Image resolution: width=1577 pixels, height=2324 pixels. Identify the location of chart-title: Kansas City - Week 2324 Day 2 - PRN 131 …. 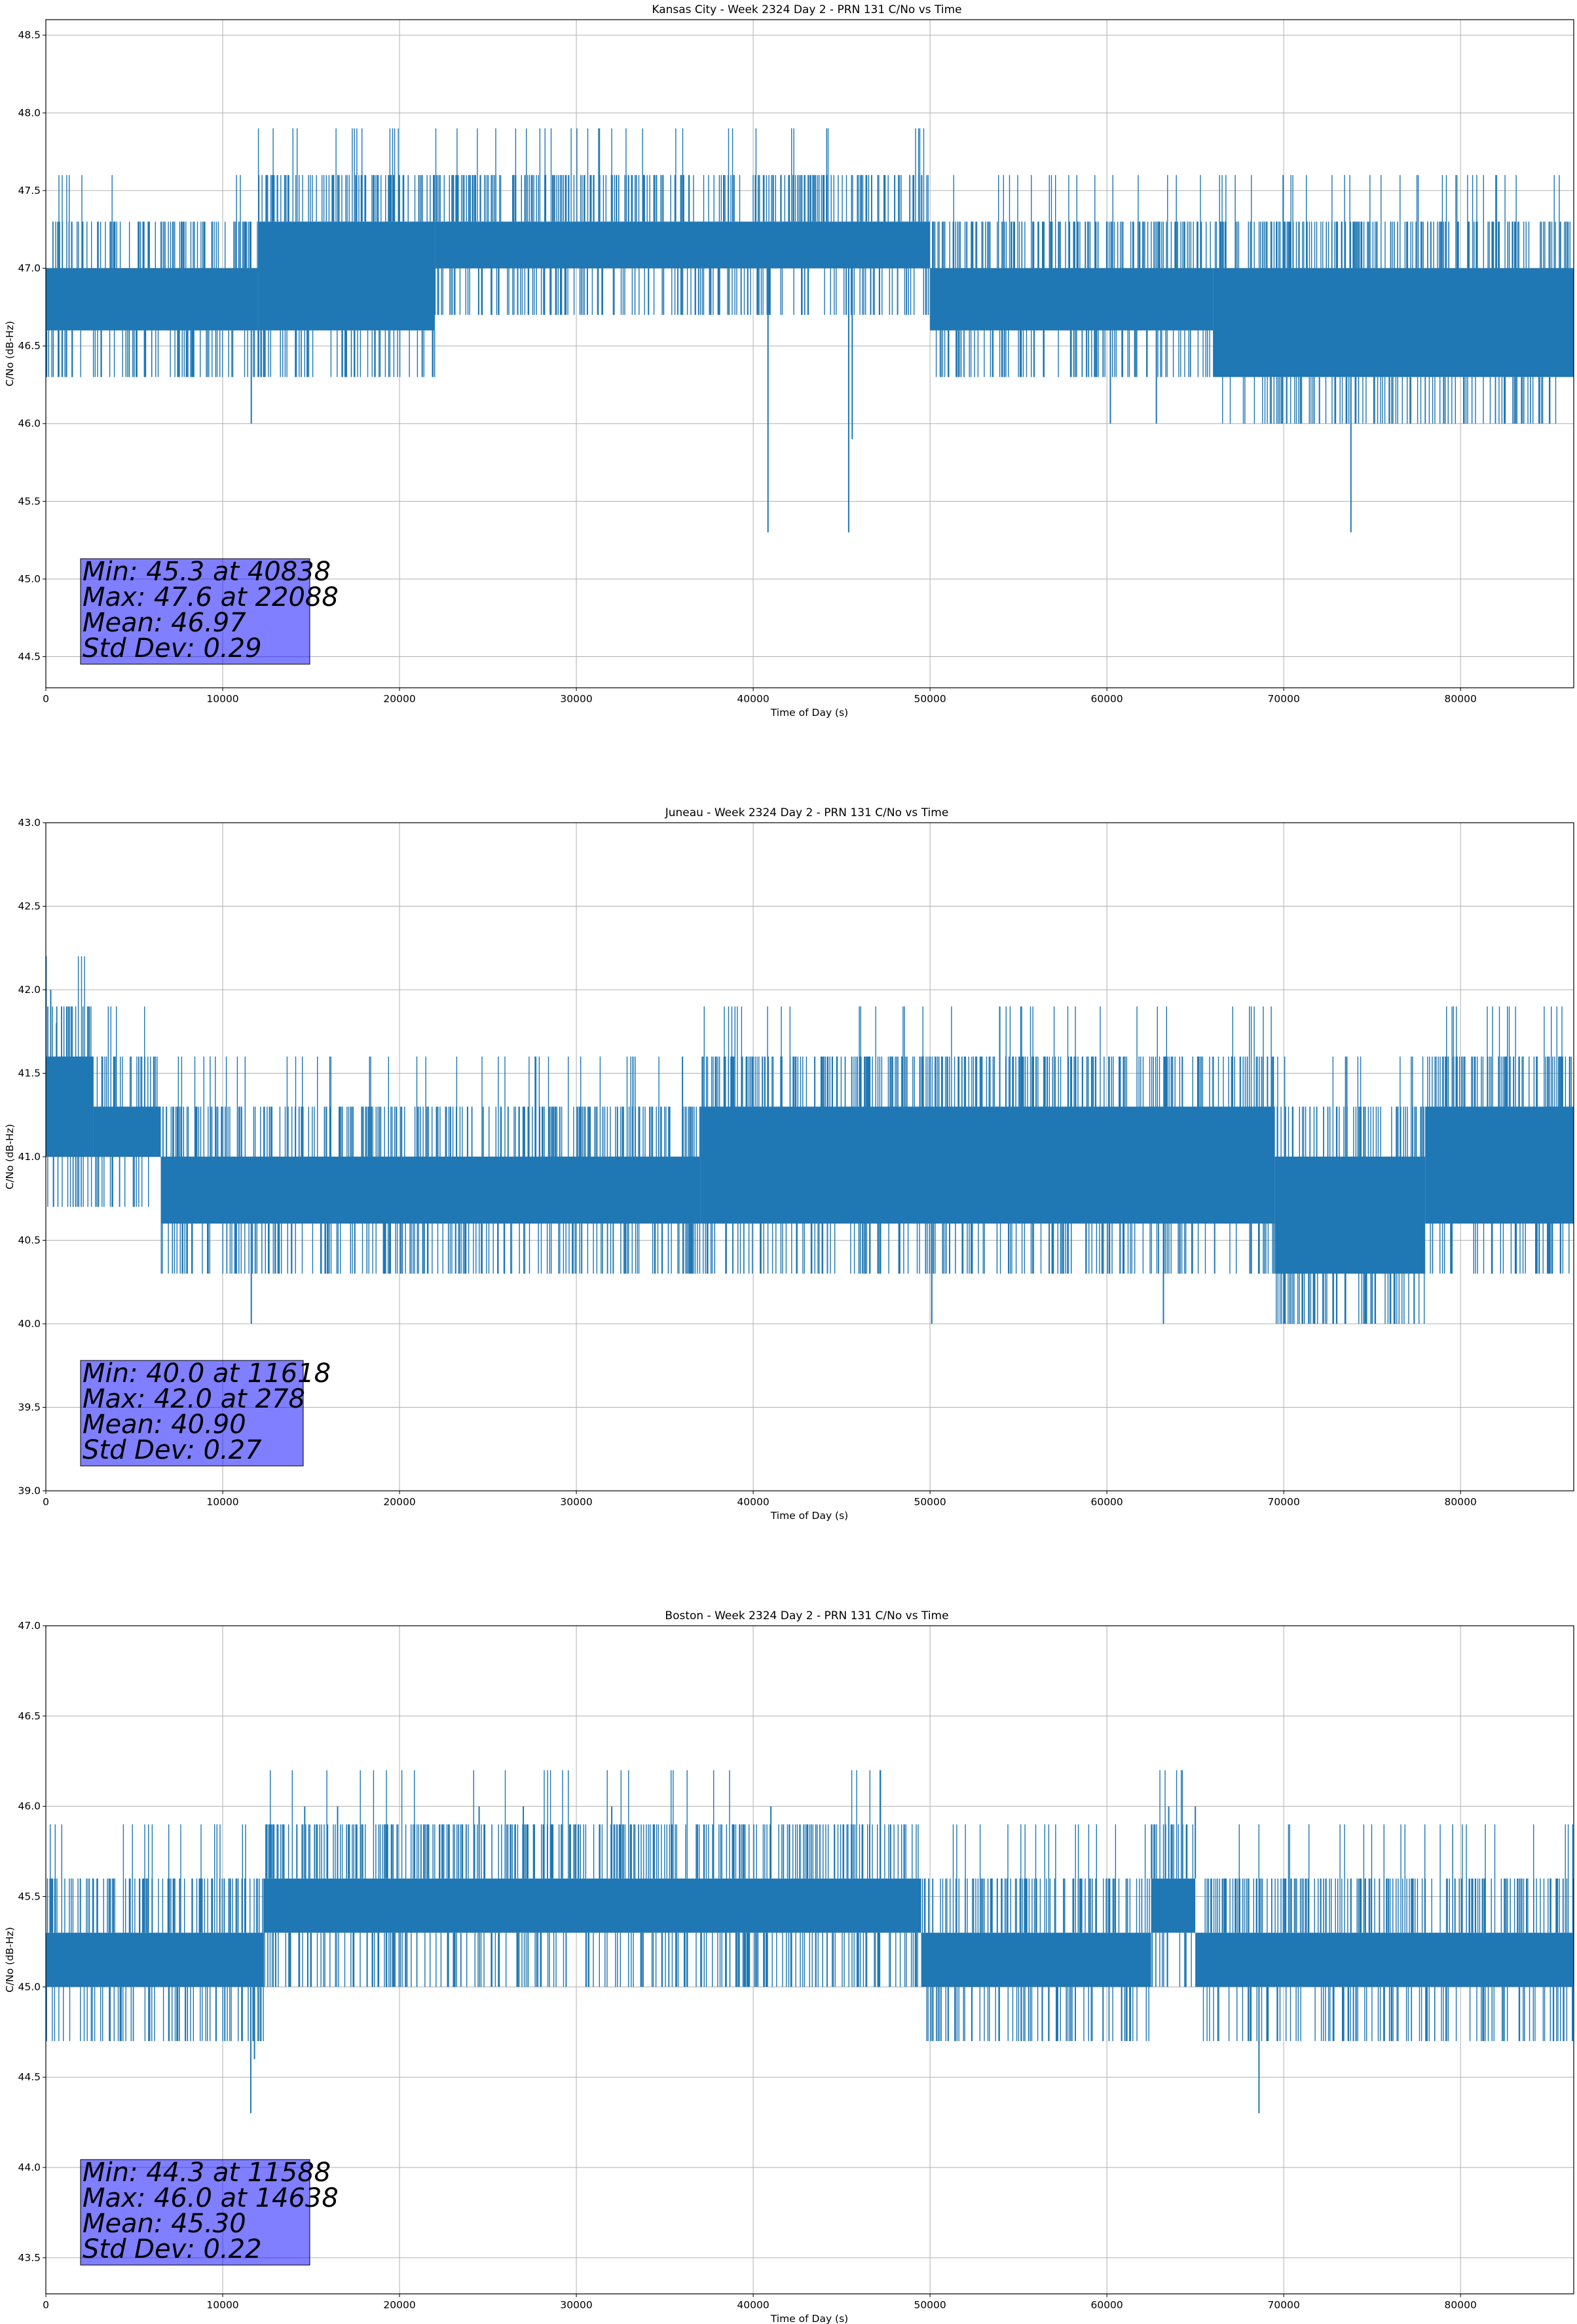
(806, 9).